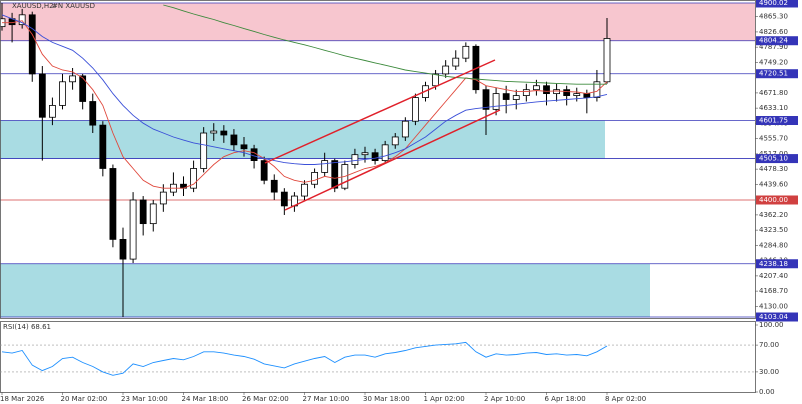 The height and width of the screenshot is (404, 802). I want to click on level-label: 4900.02, so click(773, 3).